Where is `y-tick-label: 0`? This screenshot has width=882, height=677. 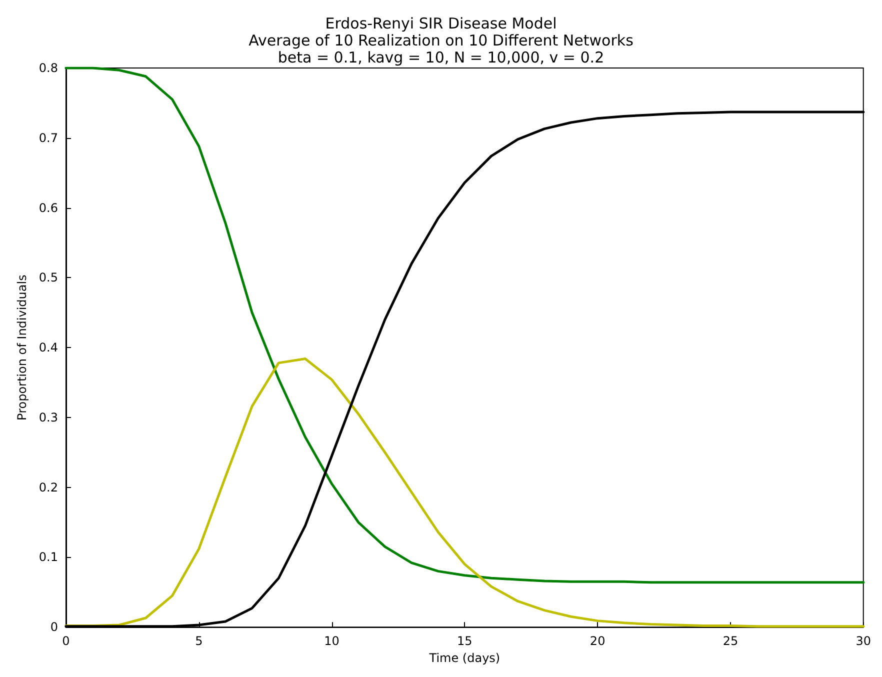 y-tick-label: 0 is located at coordinates (54, 627).